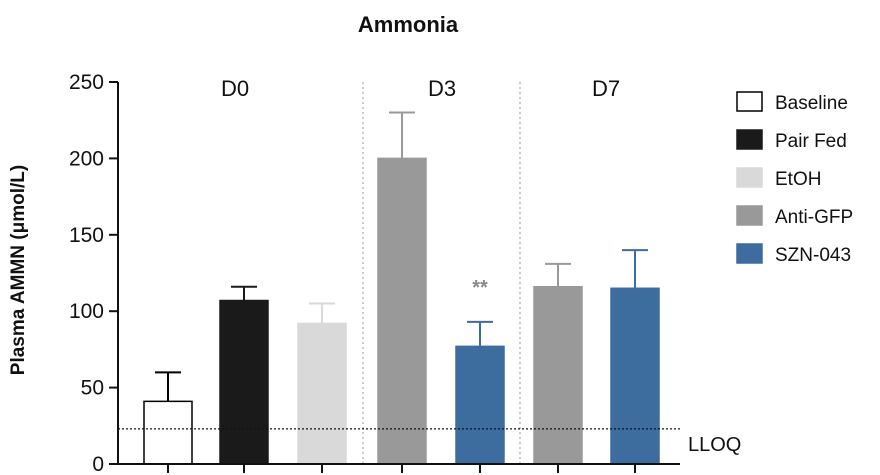  What do you see at coordinates (235, 88) in the screenshot?
I see `group-label-d0: D0` at bounding box center [235, 88].